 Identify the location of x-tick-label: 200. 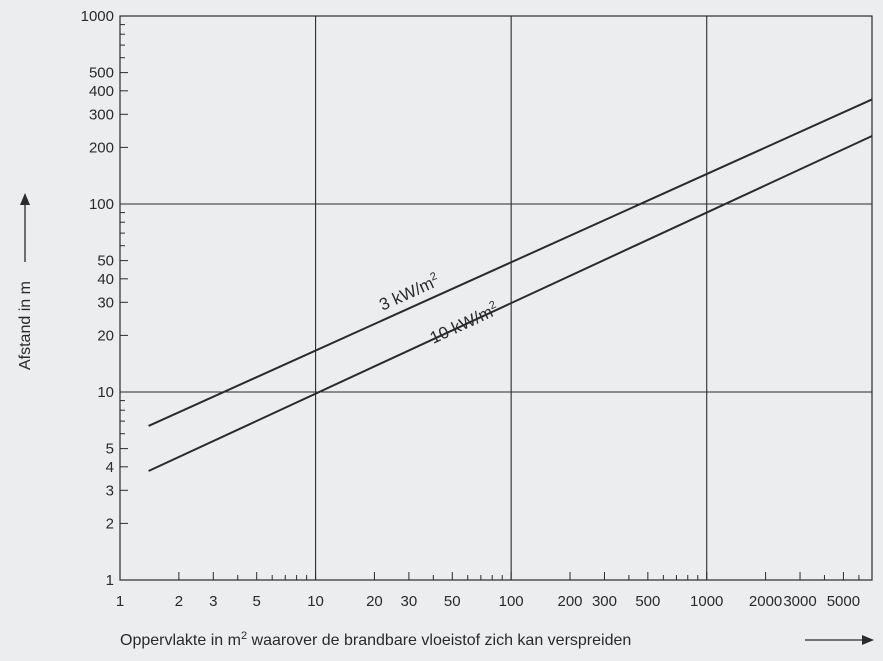
(570, 601).